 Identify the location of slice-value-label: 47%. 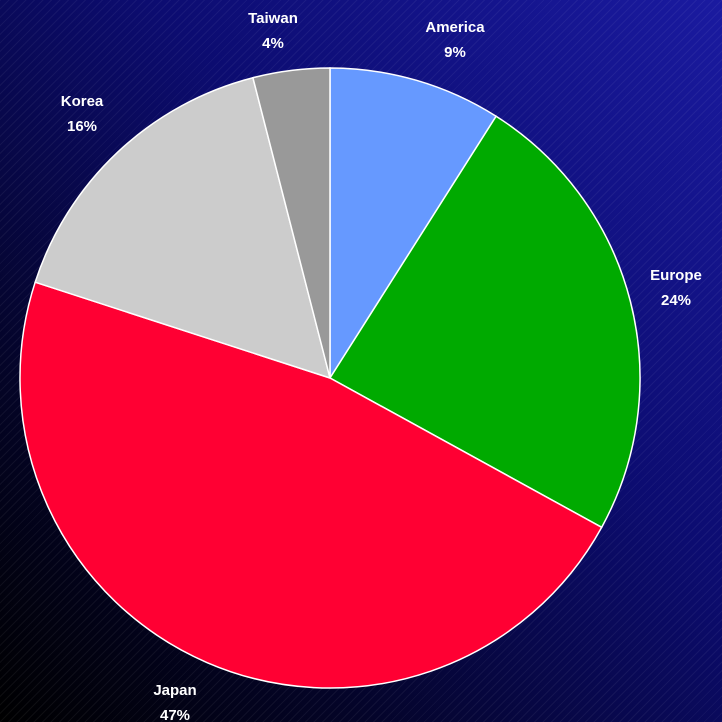
(175, 714).